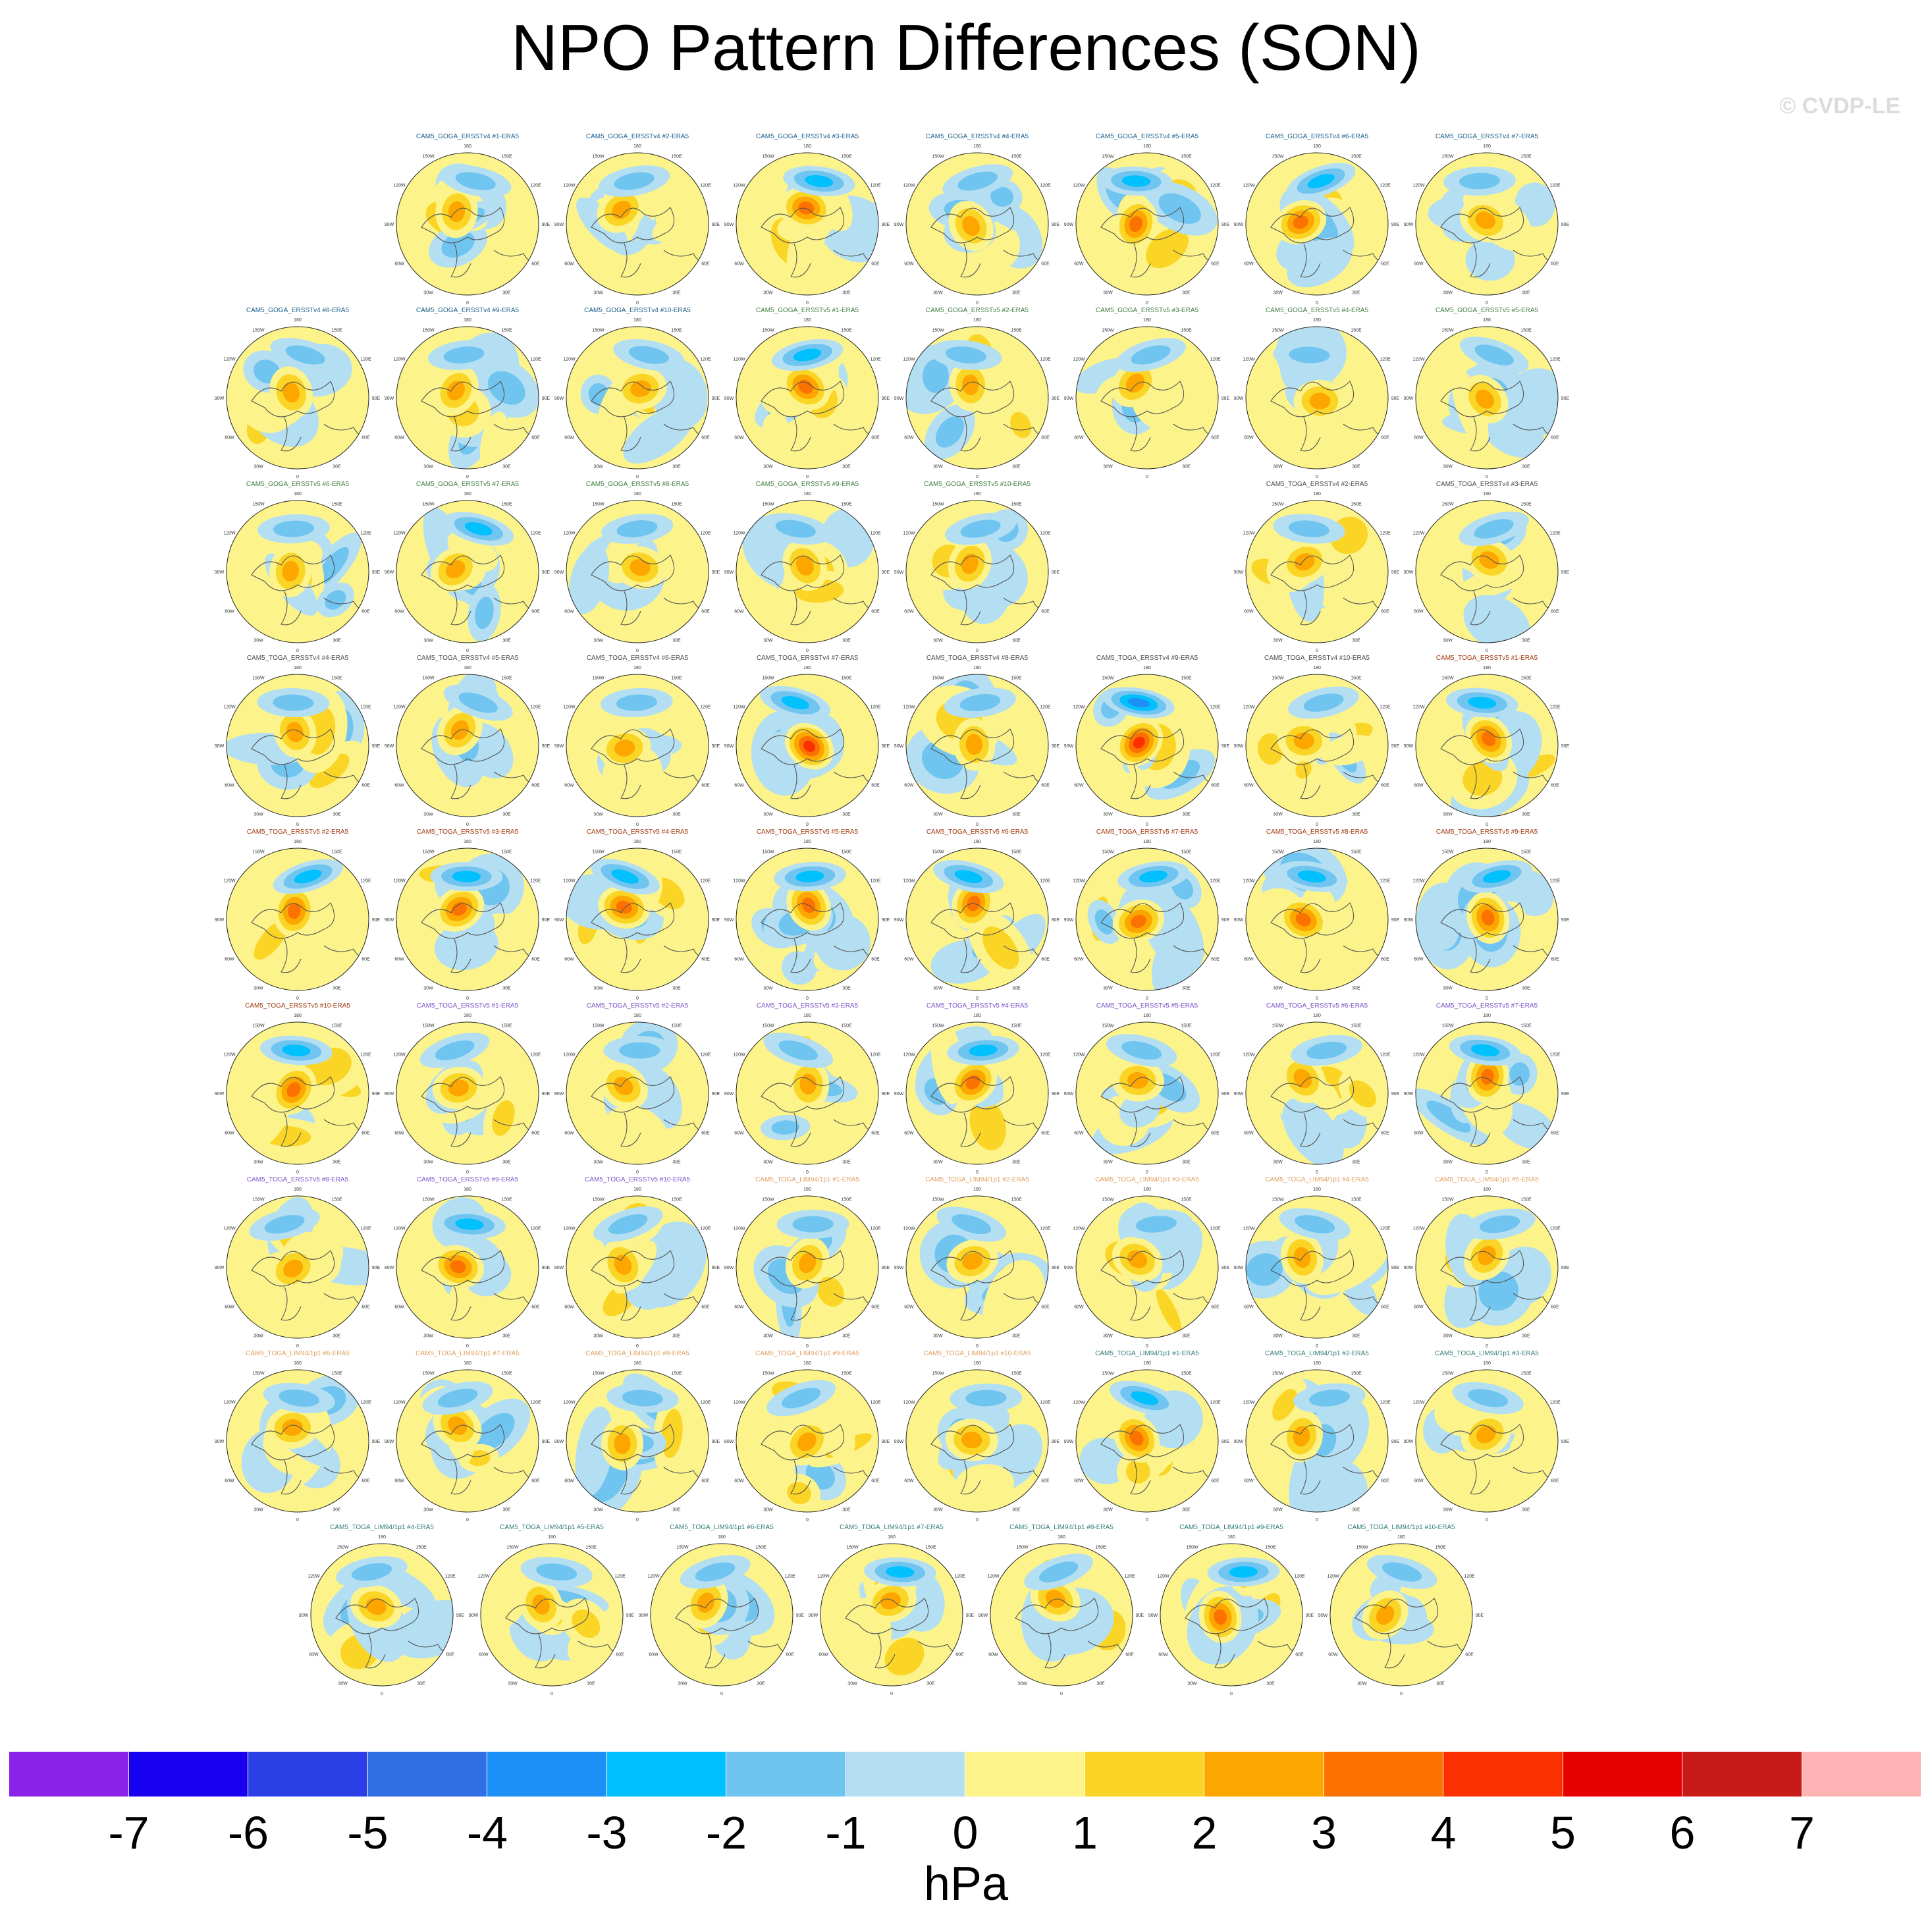  What do you see at coordinates (1147, 310) in the screenshot?
I see `panel-label: CAM5_GOGA_ERSSTv5 #3-ERA5` at bounding box center [1147, 310].